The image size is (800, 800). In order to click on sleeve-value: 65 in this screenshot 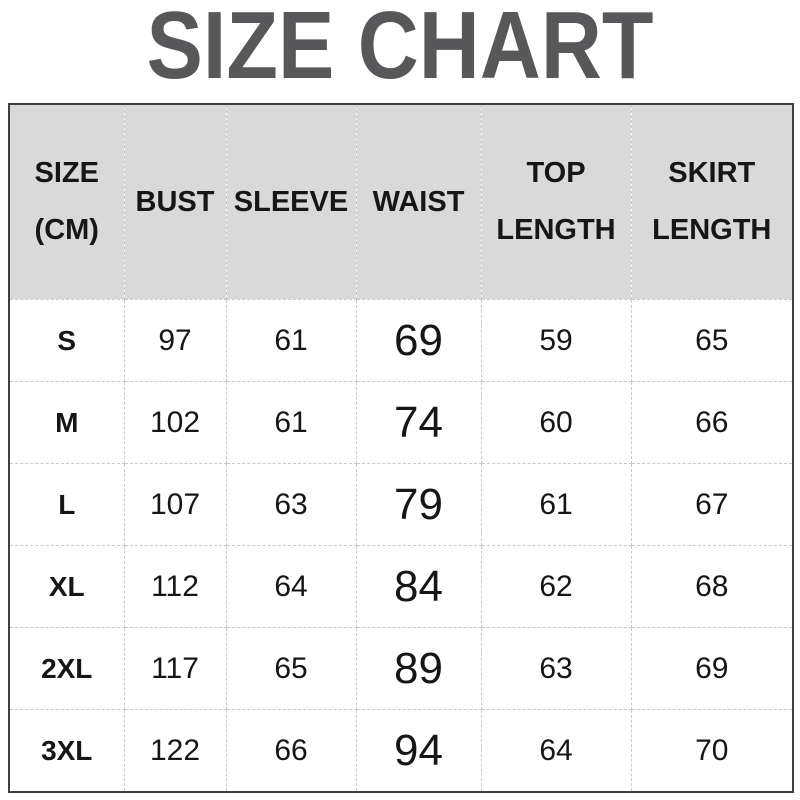, I will do `click(291, 668)`.